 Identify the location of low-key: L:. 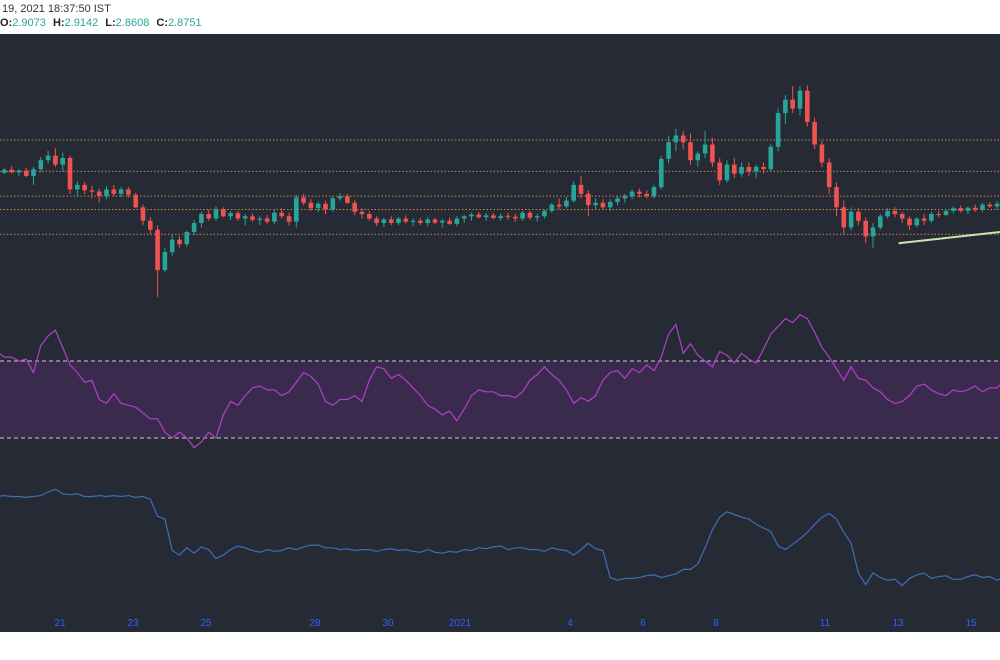
(110, 23).